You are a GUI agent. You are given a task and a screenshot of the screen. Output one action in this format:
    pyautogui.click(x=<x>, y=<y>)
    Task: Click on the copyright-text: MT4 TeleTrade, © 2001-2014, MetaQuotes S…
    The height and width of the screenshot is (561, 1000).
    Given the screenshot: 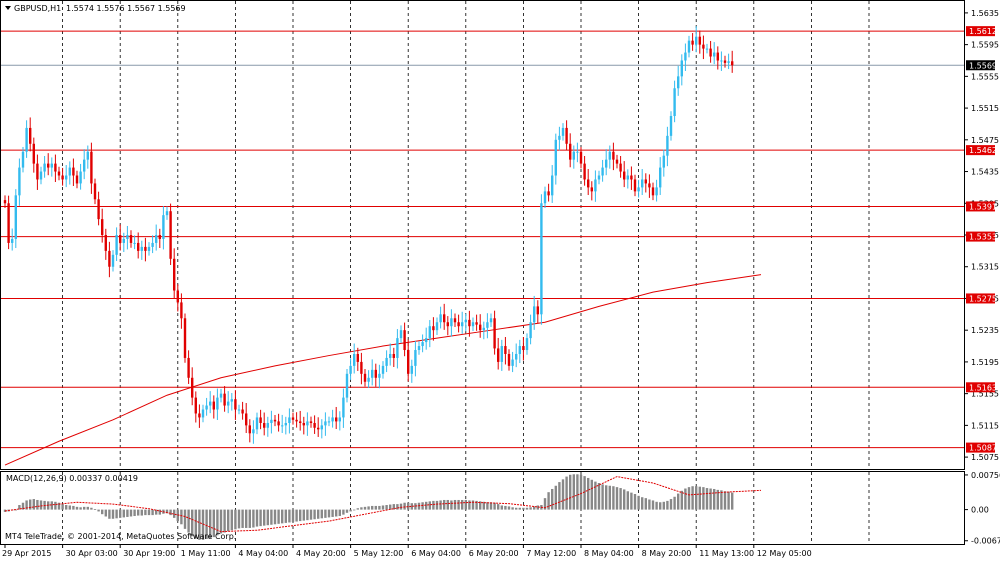 What is the action you would take?
    pyautogui.click(x=120, y=536)
    